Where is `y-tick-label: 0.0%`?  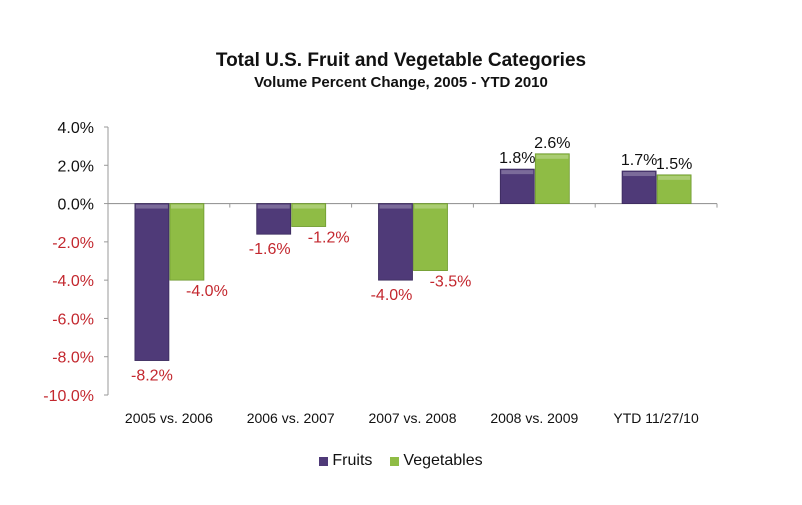 y-tick-label: 0.0% is located at coordinates (76, 205).